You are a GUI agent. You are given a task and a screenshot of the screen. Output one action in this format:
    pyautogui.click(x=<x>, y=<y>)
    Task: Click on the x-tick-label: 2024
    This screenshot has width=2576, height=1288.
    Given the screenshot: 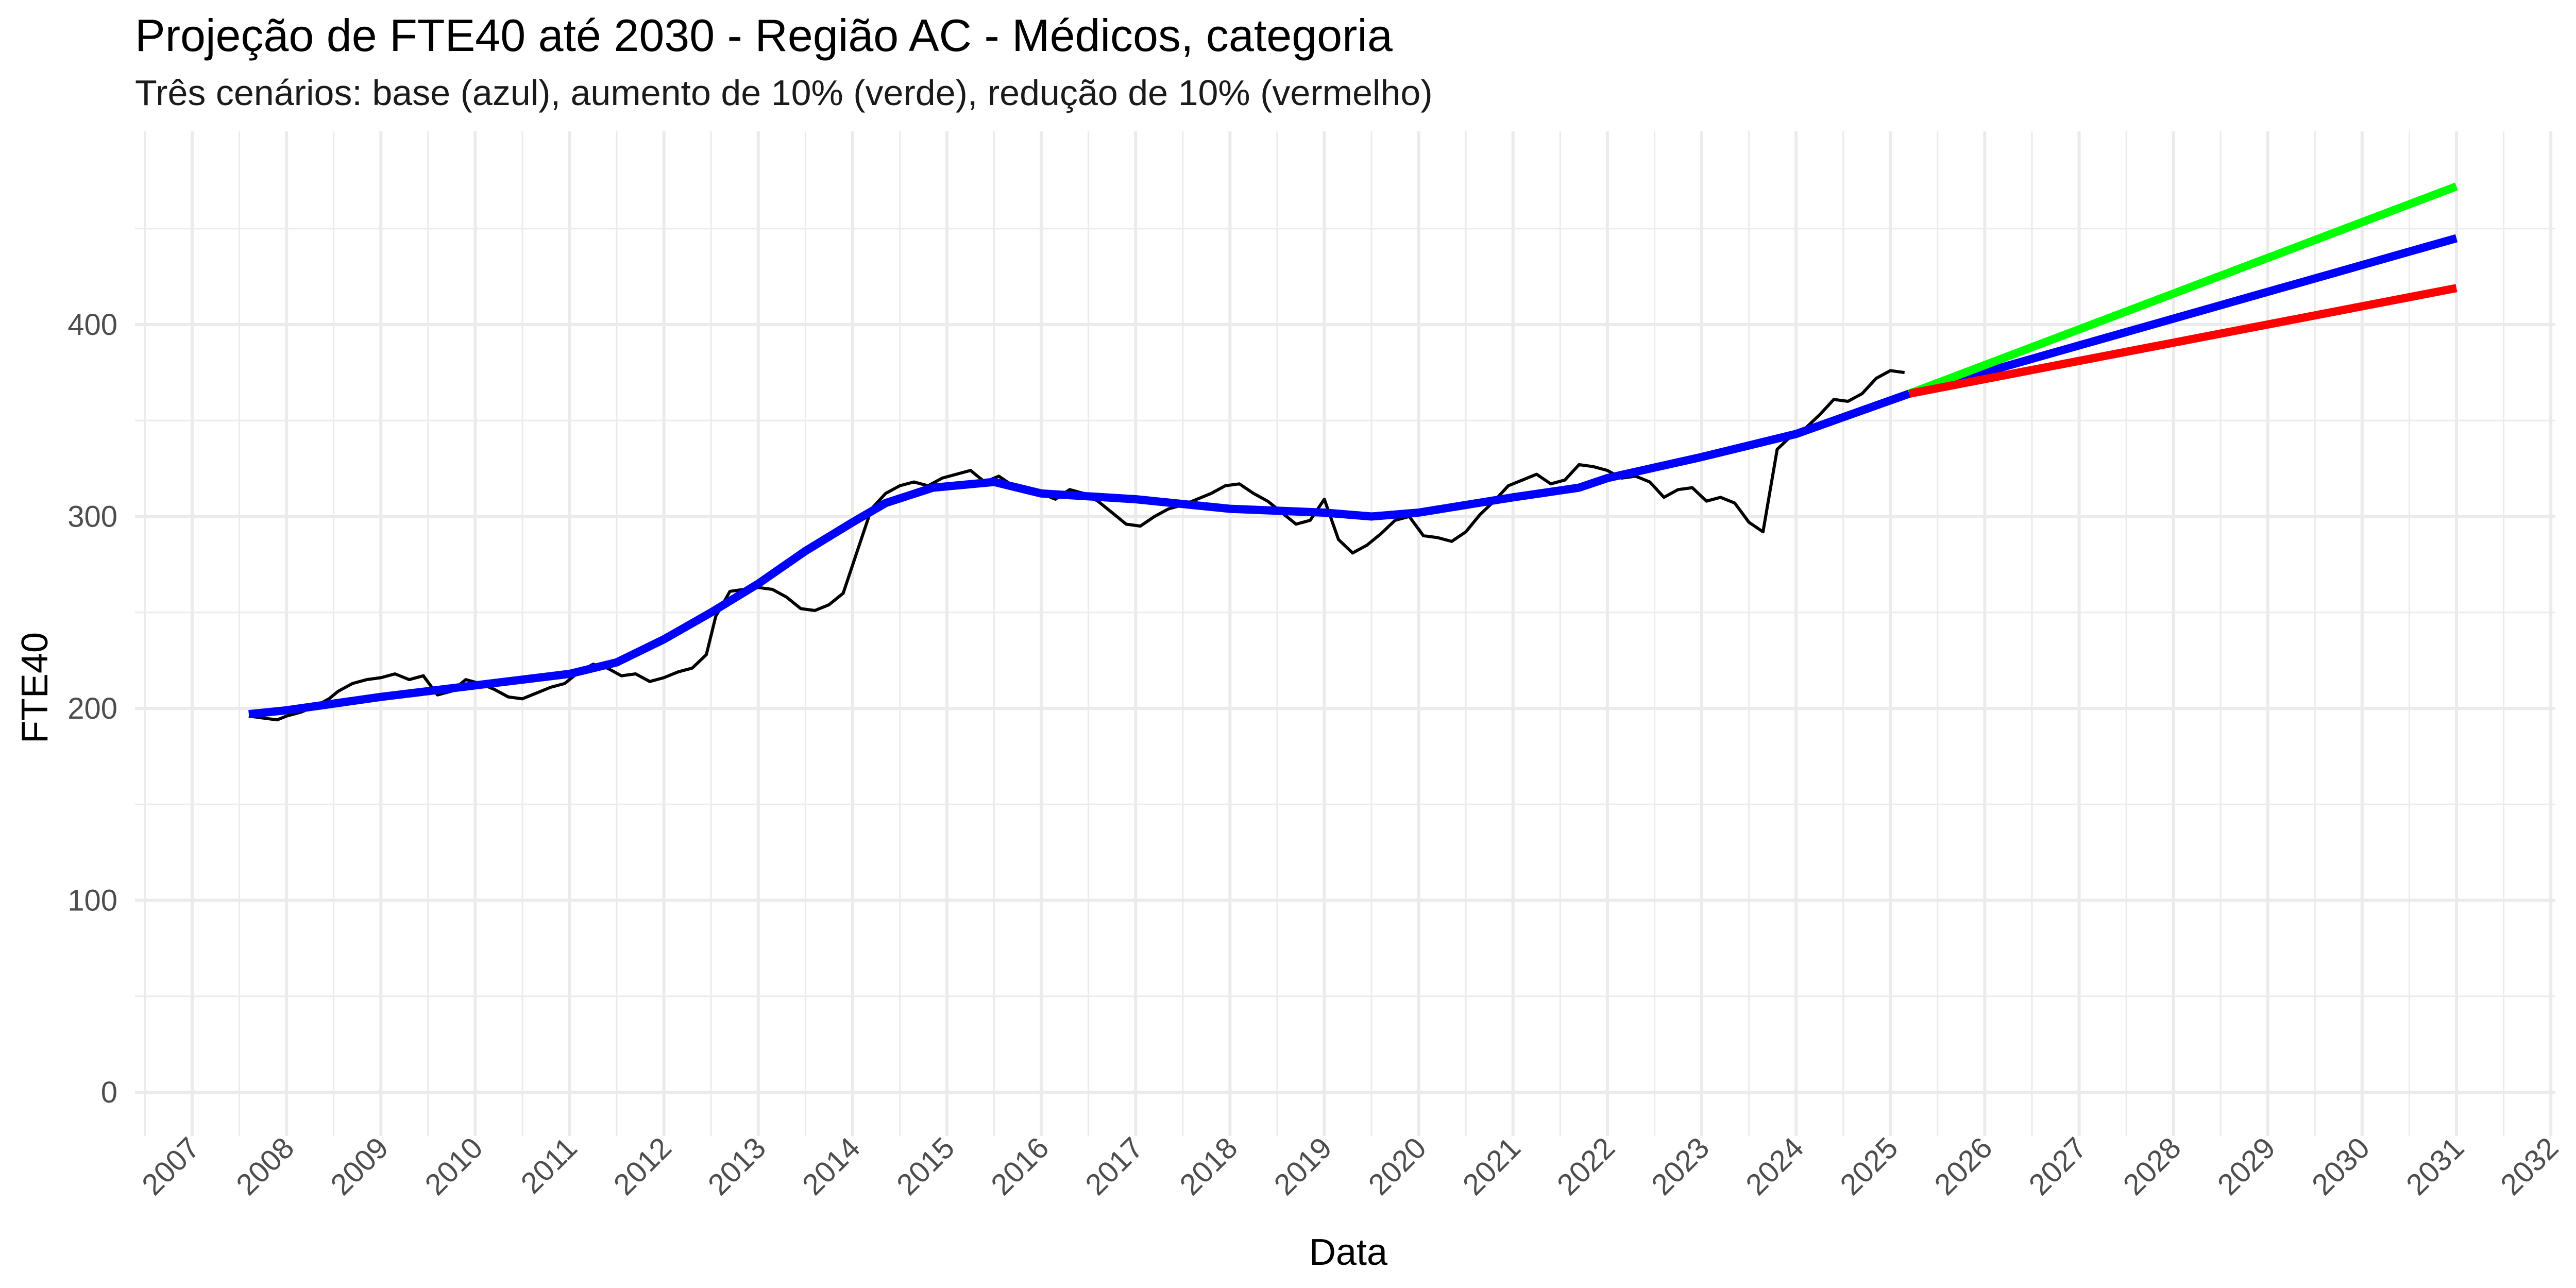 What is the action you would take?
    pyautogui.click(x=1774, y=1166)
    